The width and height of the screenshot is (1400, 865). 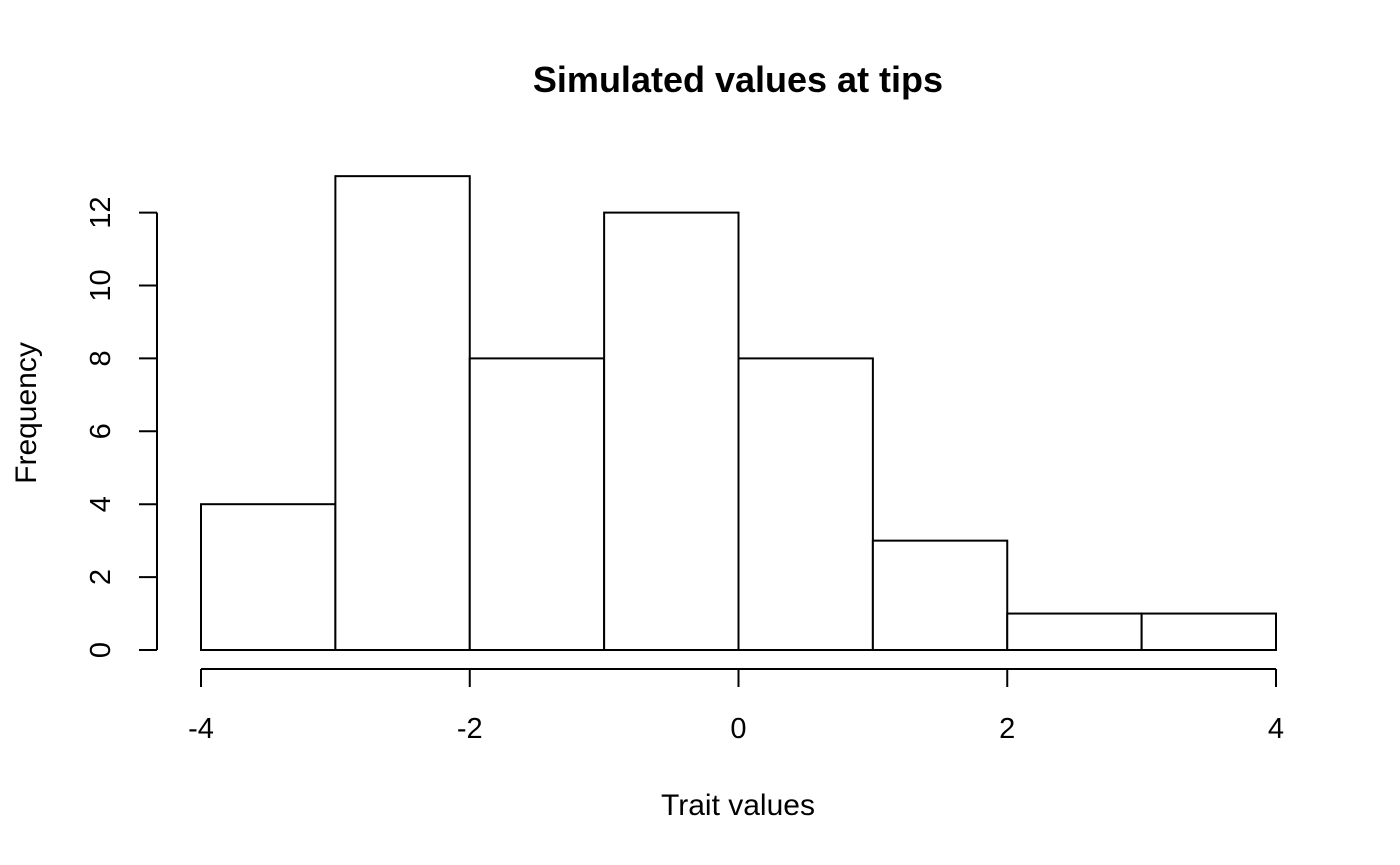 I want to click on chart-title: Simulated values at tips, so click(x=738, y=79).